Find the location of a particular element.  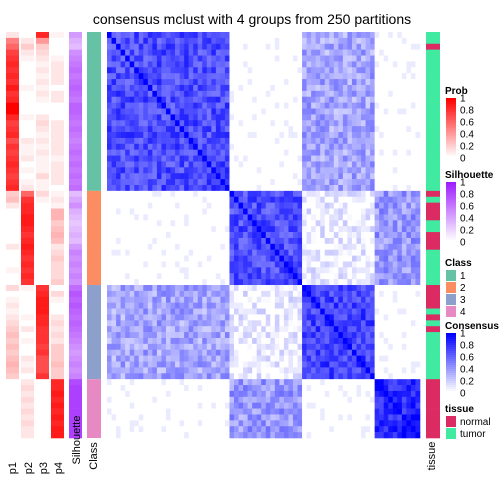

prob-annotation-columns is located at coordinates (35, 235).